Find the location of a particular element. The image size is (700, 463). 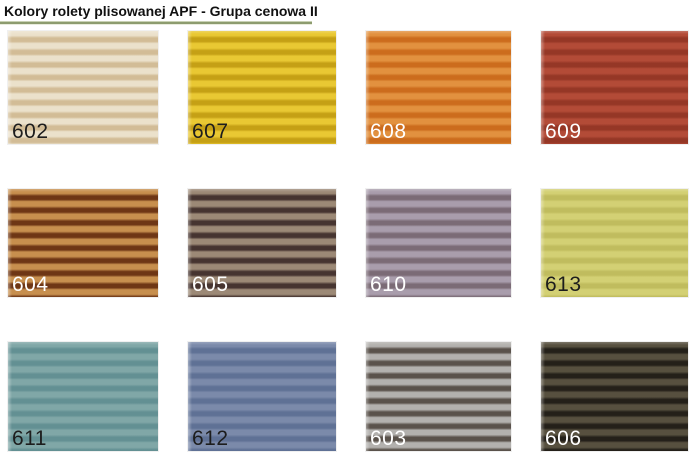

color-swatch: 608 is located at coordinates (438, 87).